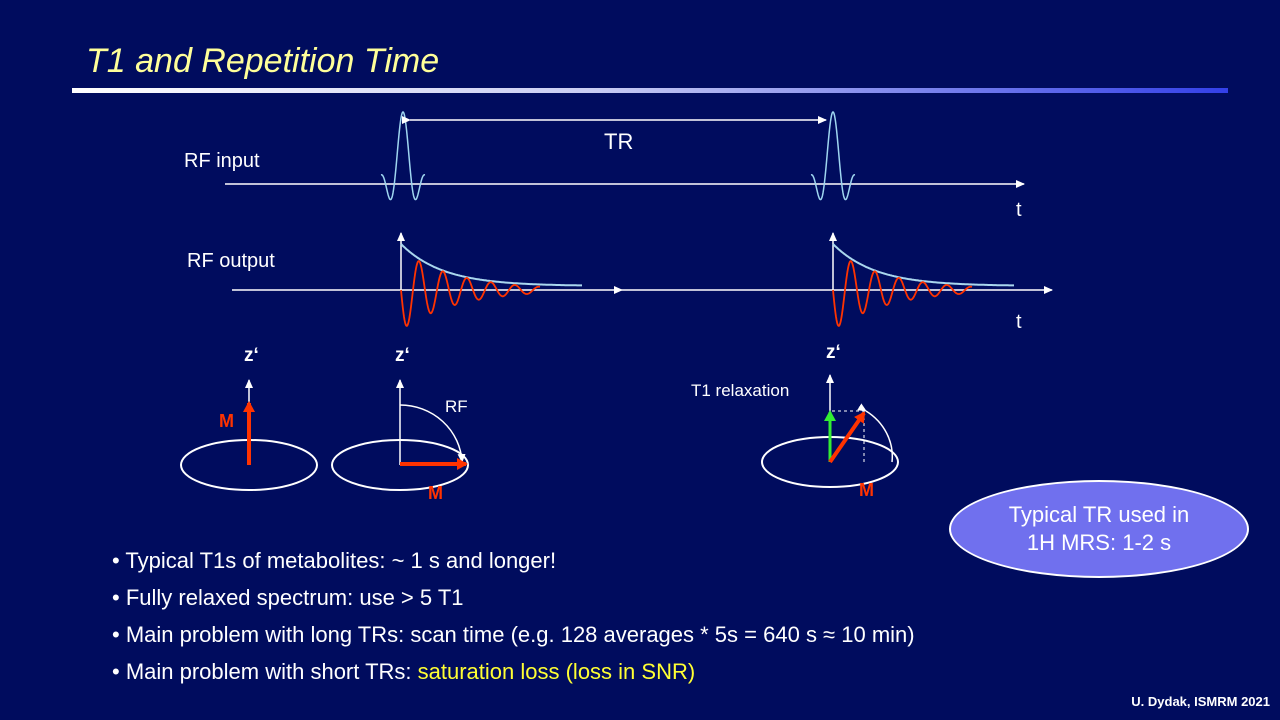 The width and height of the screenshot is (1280, 720). I want to click on typical-tr-callout: Typical TR used in 1H MRS: 1-2 s, so click(1099, 529).